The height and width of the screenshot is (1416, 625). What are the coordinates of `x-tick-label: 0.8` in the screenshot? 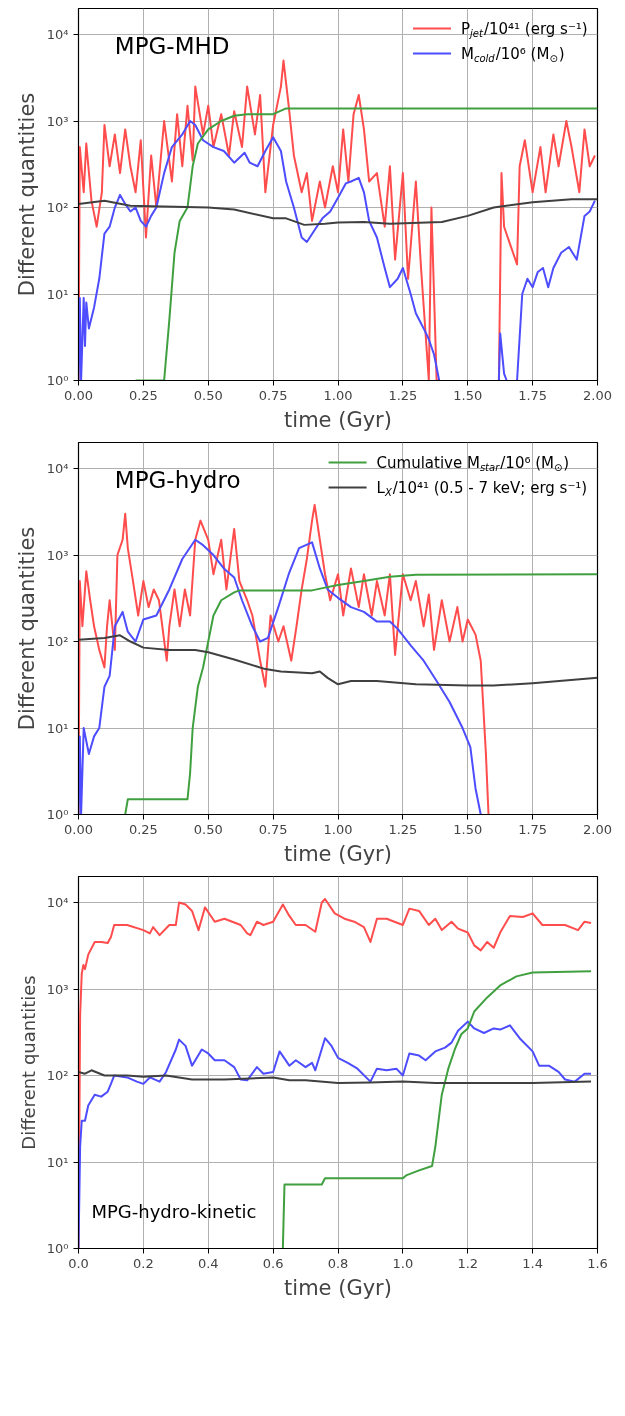 It's located at (338, 1263).